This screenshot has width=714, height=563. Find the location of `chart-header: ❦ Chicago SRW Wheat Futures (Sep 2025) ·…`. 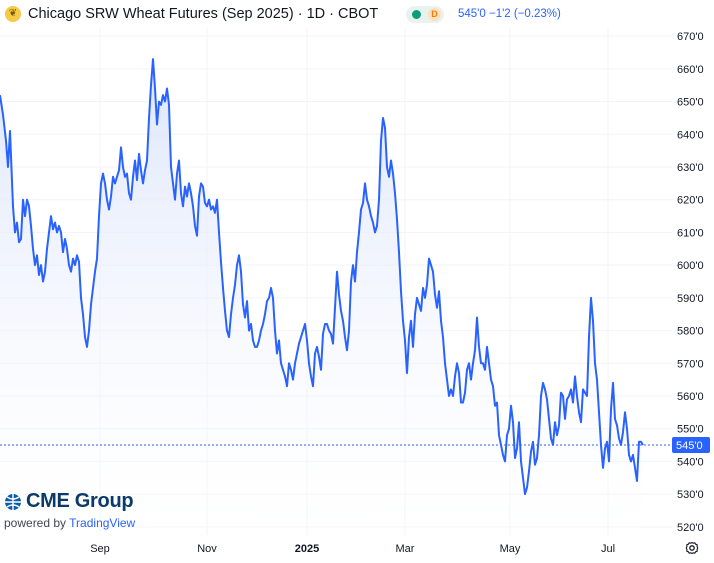

chart-header: ❦ Chicago SRW Wheat Futures (Sep 2025) ·… is located at coordinates (357, 15).